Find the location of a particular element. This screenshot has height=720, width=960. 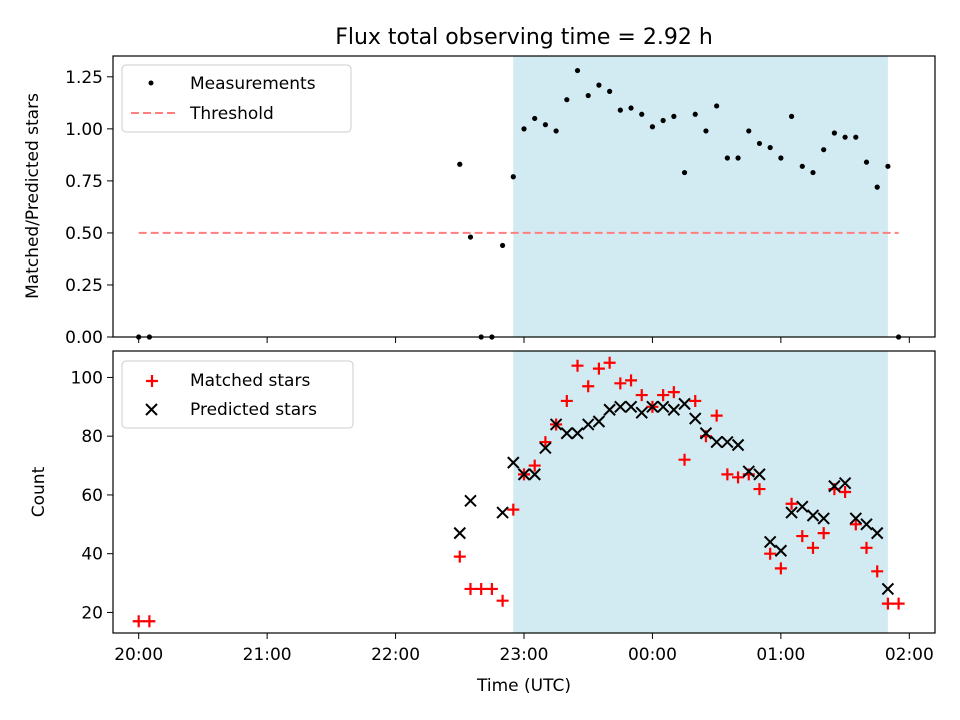

legend-matched-label: Matched stars is located at coordinates (250, 381).